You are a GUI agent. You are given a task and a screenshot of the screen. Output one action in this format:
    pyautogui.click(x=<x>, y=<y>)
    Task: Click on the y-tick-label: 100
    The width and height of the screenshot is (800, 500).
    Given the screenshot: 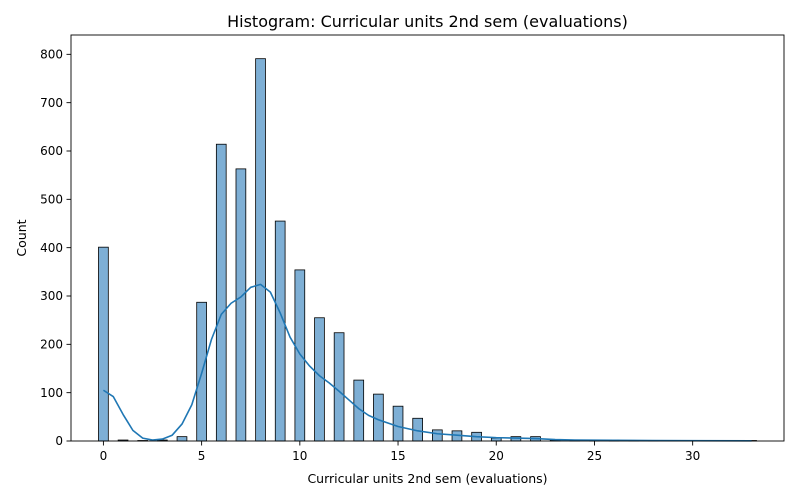 What is the action you would take?
    pyautogui.click(x=51, y=393)
    